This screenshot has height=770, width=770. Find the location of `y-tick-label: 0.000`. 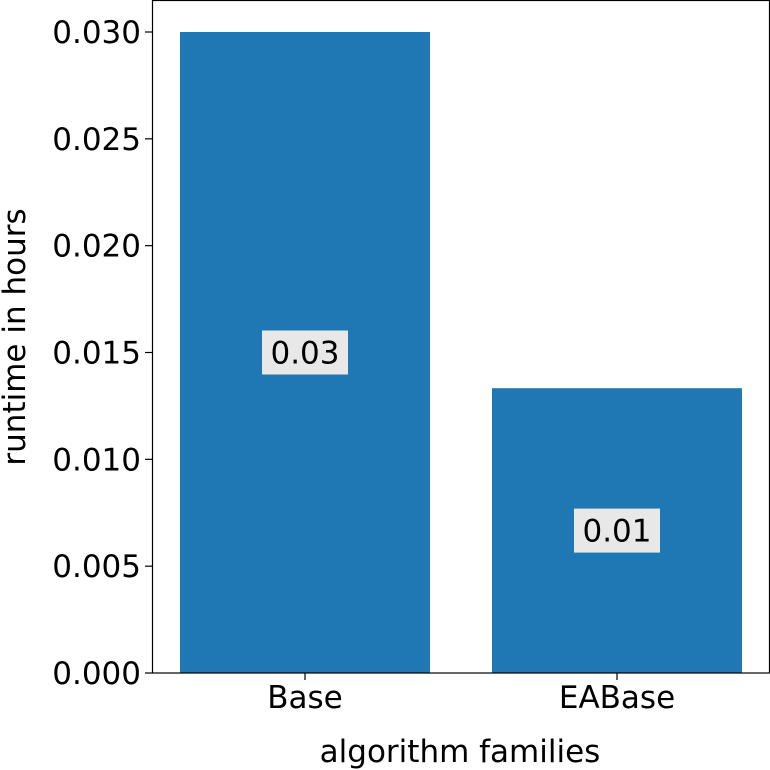

y-tick-label: 0.000 is located at coordinates (96, 674).